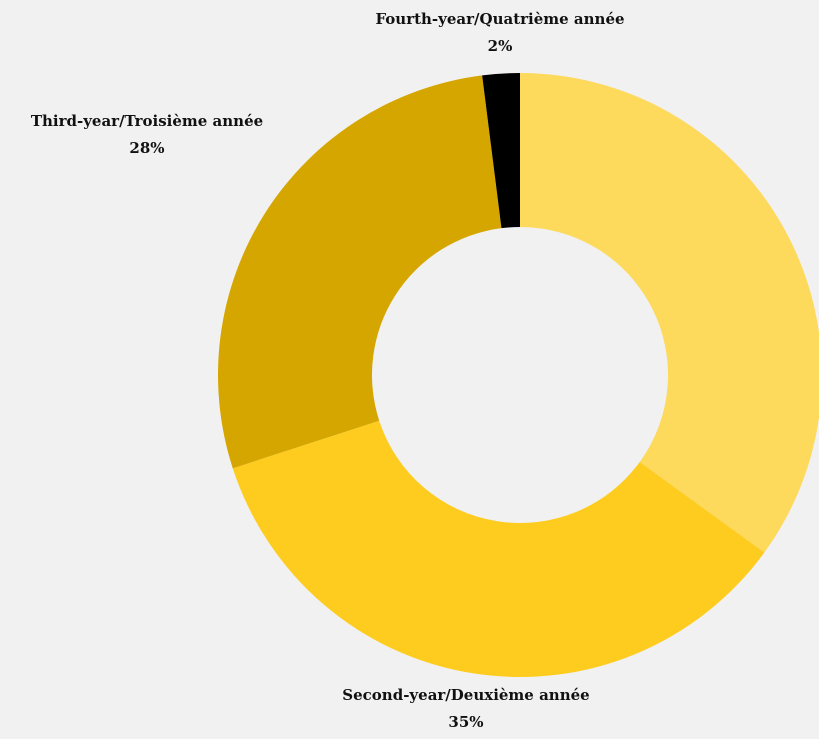 This screenshot has height=739, width=819. Describe the element at coordinates (147, 121) in the screenshot. I see `label-third-year-category: Third-year/Troisième année` at that location.